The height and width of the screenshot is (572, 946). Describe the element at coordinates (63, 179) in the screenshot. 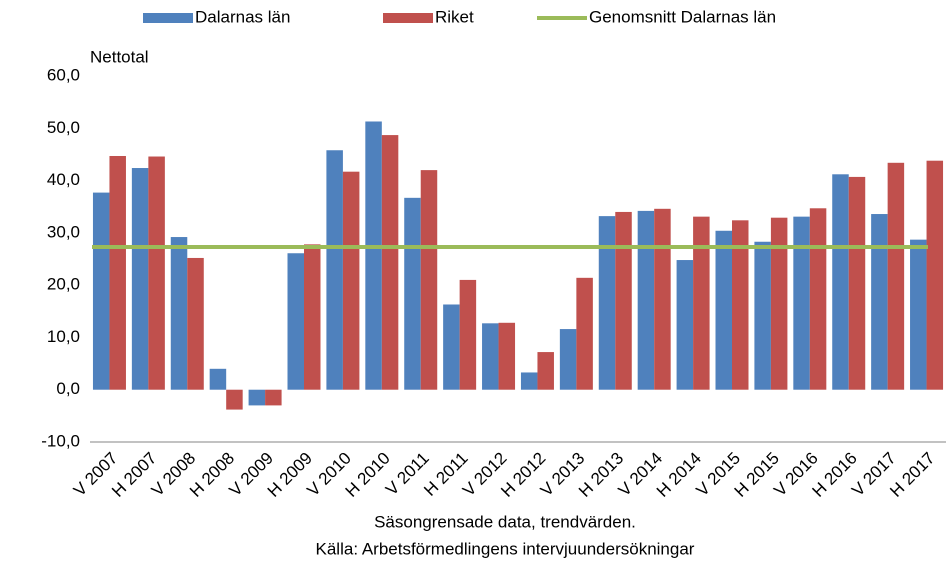

I see `y-tick-label: 40,0` at that location.